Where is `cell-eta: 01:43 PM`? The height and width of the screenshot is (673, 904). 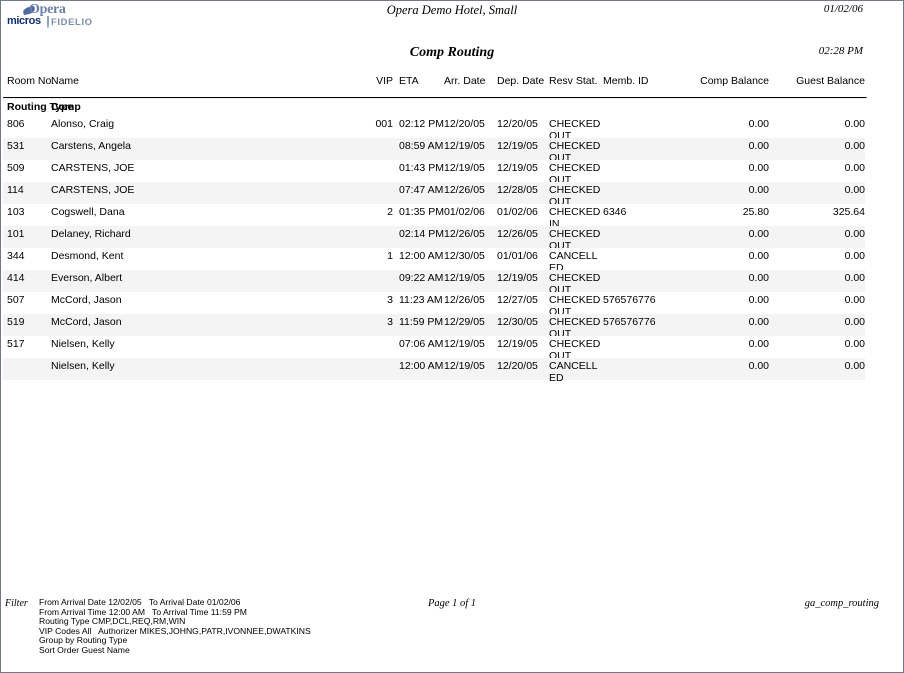
cell-eta: 01:43 PM is located at coordinates (421, 168).